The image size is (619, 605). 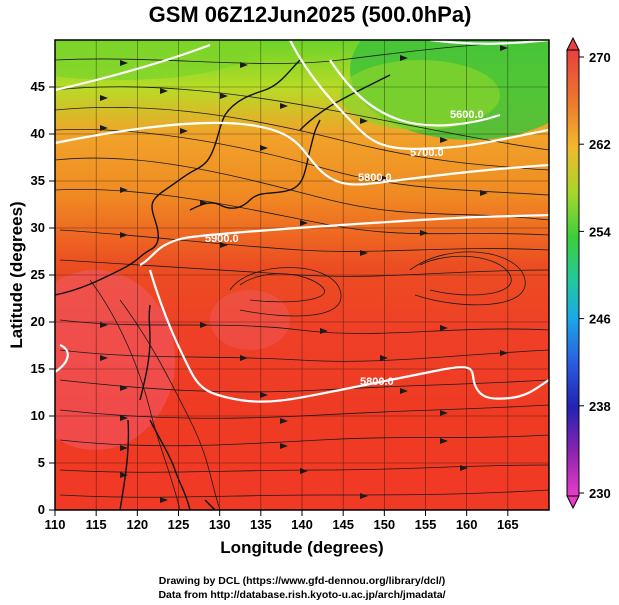 What do you see at coordinates (508, 524) in the screenshot?
I see `x-tick-label: 165` at bounding box center [508, 524].